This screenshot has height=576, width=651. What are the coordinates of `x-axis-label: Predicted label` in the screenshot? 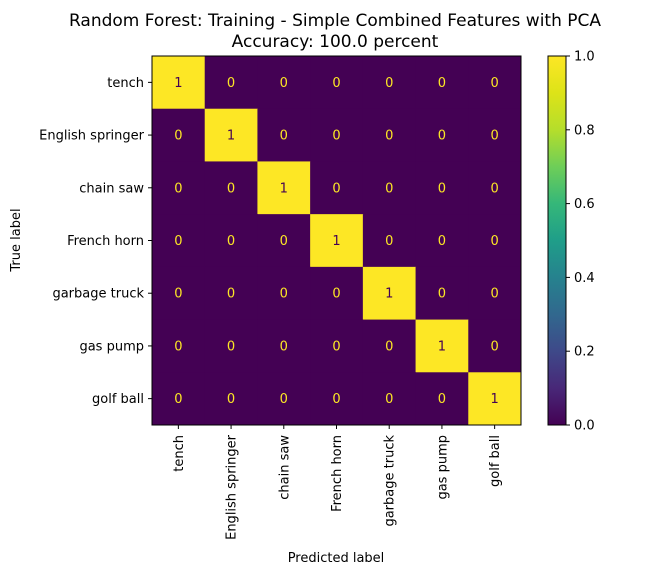 It's located at (336, 558).